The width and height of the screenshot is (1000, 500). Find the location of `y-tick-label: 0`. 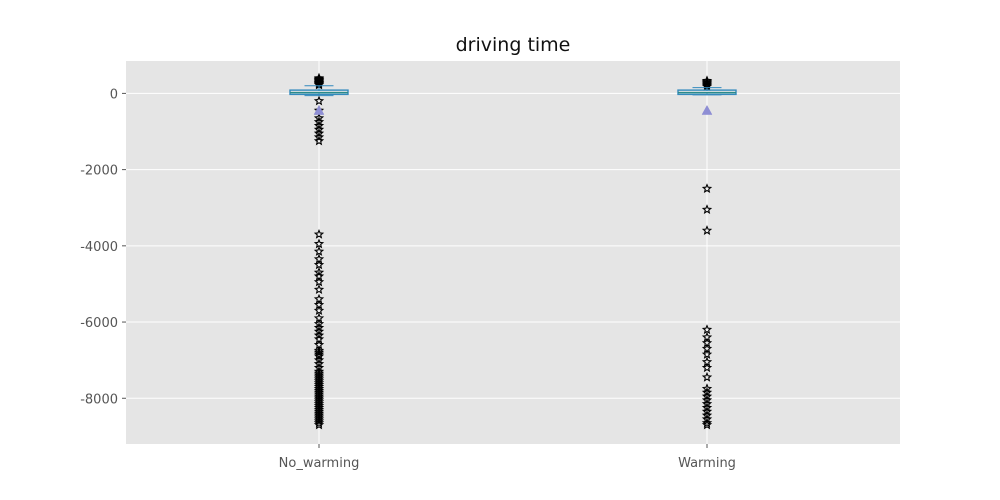

y-tick-label: 0 is located at coordinates (114, 94).